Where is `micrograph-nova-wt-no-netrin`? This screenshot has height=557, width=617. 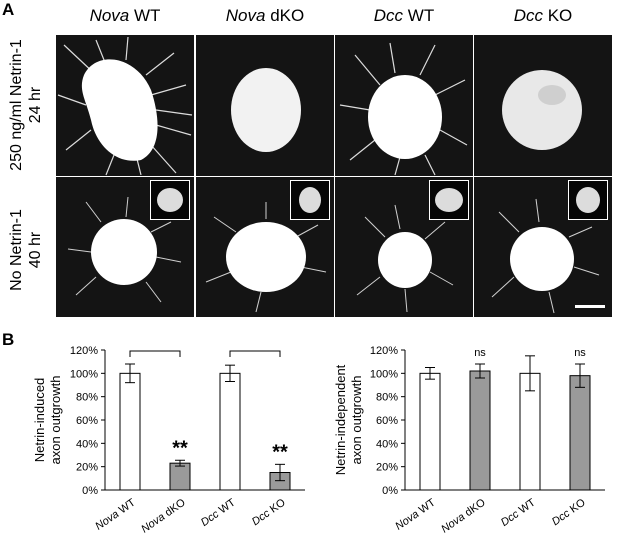 micrograph-nova-wt-no-netrin is located at coordinates (125, 247).